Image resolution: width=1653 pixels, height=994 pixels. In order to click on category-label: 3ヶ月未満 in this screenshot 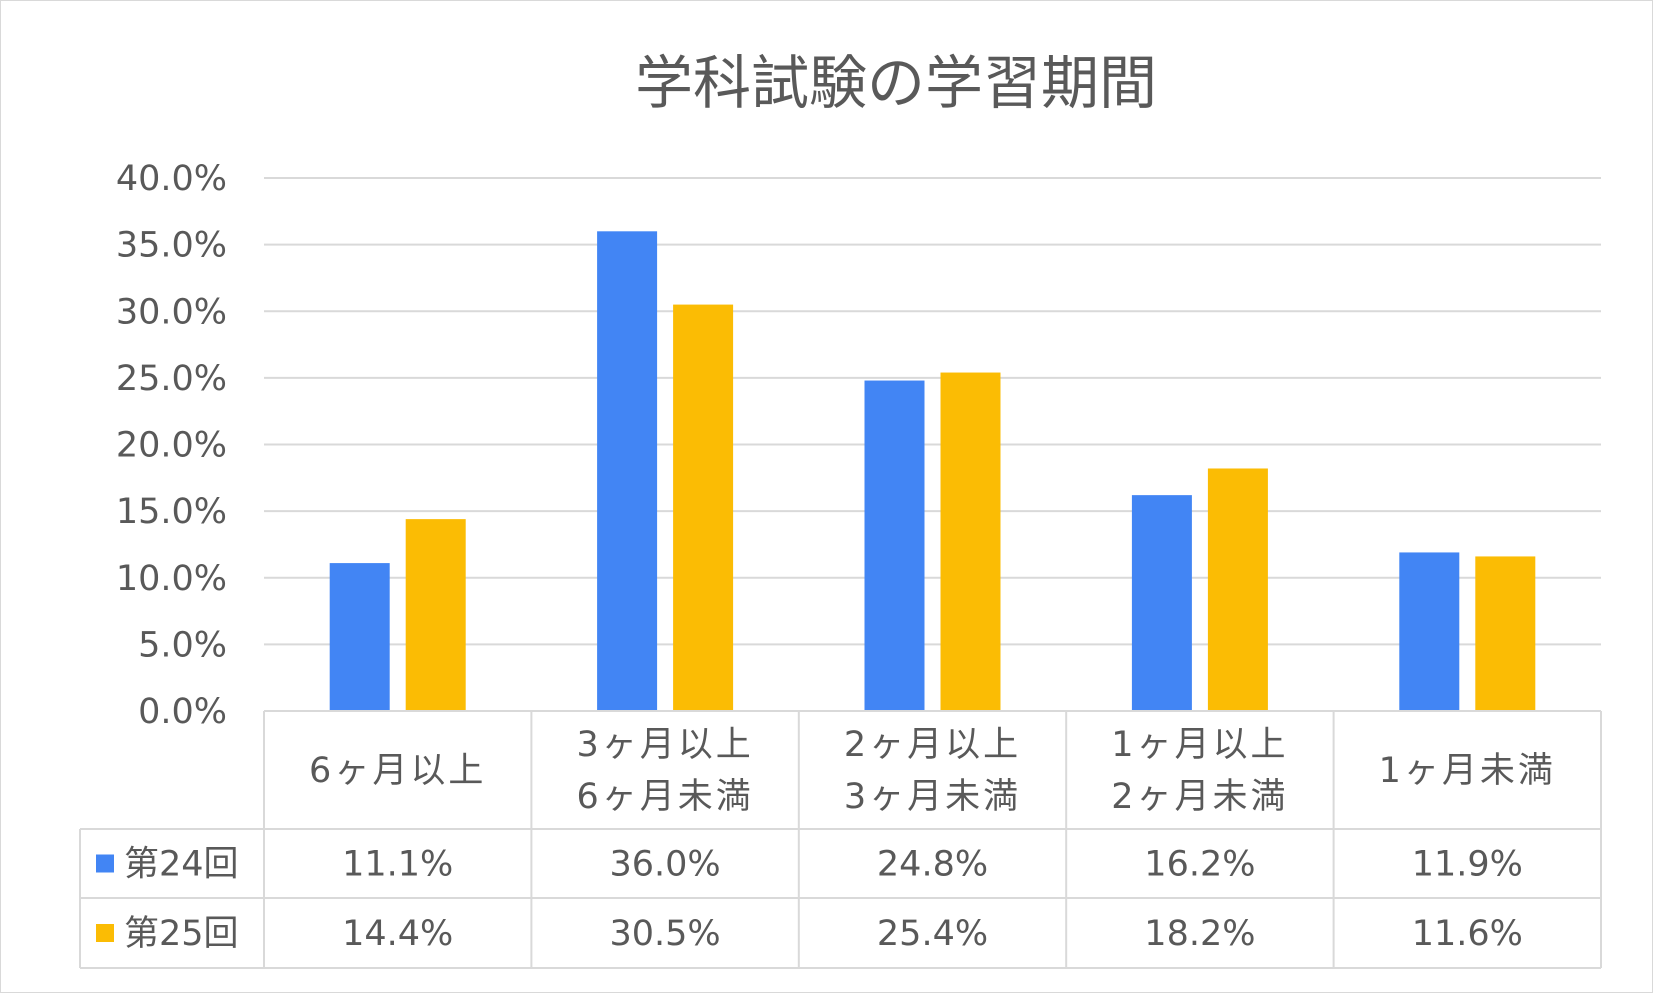, I will do `click(932, 797)`.